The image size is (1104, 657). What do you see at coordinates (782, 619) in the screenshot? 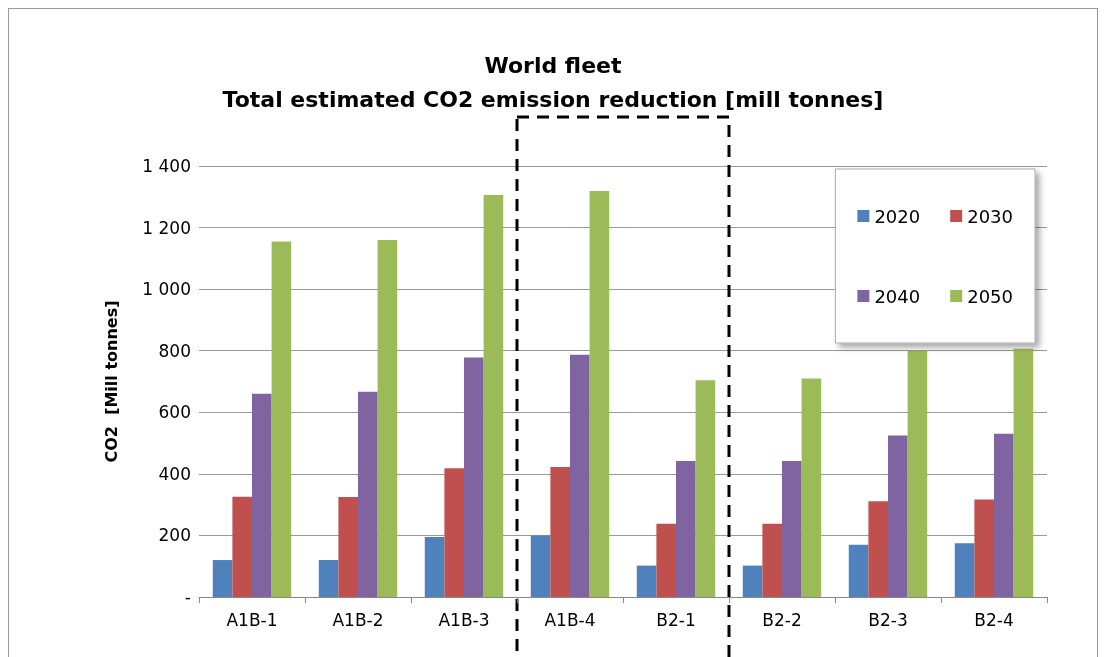
I see `x-tick-label: B2-2` at bounding box center [782, 619].